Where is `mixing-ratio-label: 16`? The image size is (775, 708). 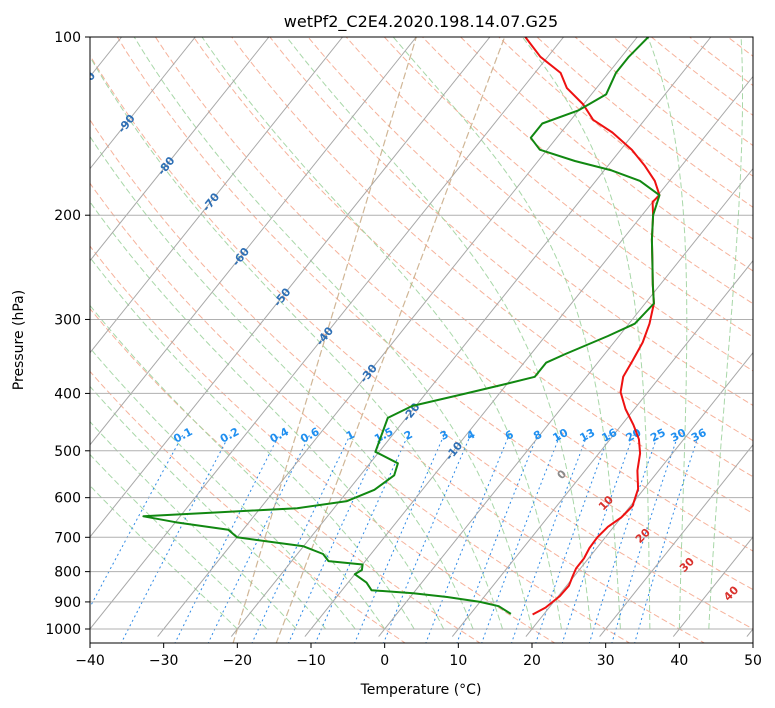
mixing-ratio-label: 16 is located at coordinates (610, 435).